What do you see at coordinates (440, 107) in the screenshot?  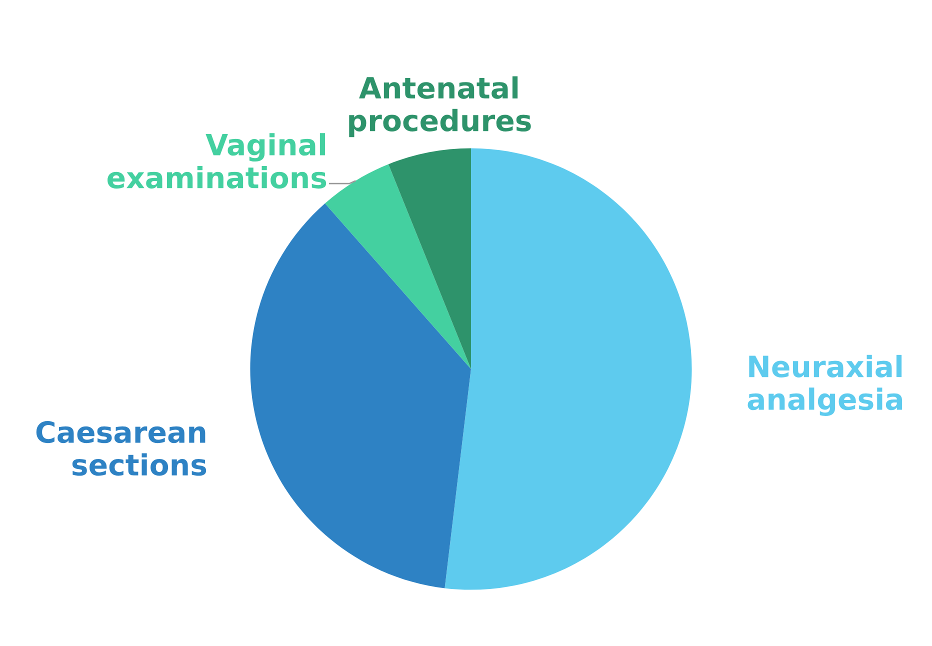 I see `slice-label: Antenatal procedures` at bounding box center [440, 107].